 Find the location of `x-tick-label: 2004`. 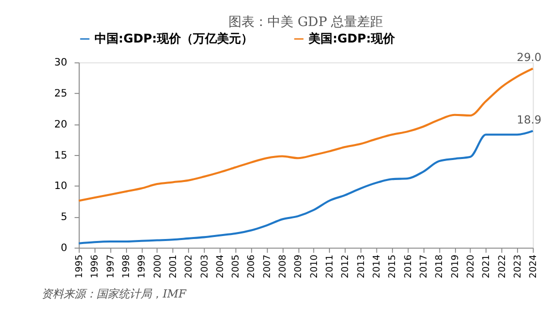

x-tick-label: 2004 is located at coordinates (220, 266).